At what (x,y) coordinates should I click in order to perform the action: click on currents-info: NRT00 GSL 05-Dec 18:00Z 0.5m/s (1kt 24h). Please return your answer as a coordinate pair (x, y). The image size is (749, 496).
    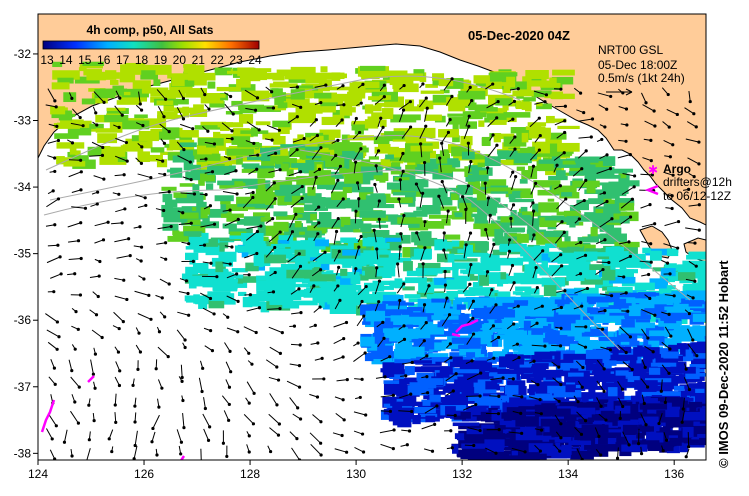
    Looking at the image, I should click on (641, 69).